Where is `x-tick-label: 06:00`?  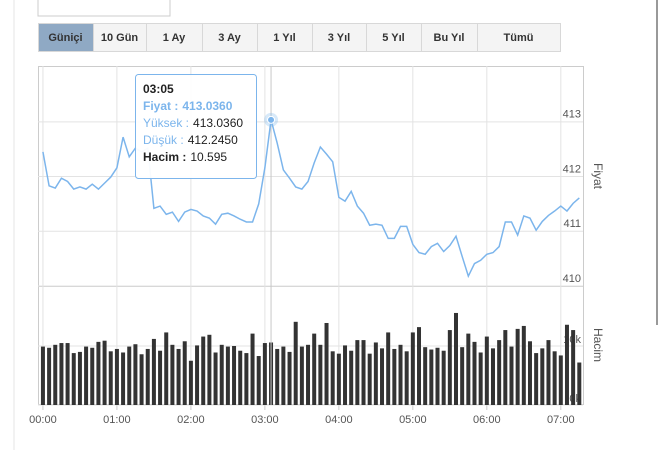
x-tick-label: 06:00 is located at coordinates (487, 420).